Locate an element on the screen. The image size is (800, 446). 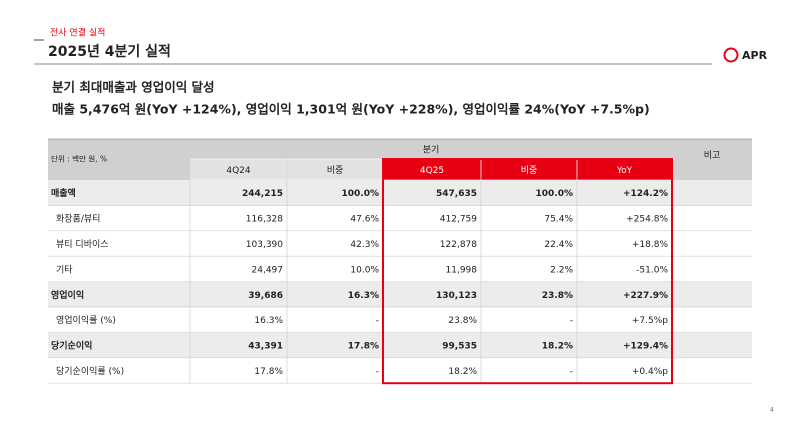
row-label: 화장품/뷰티 is located at coordinates (78, 219).